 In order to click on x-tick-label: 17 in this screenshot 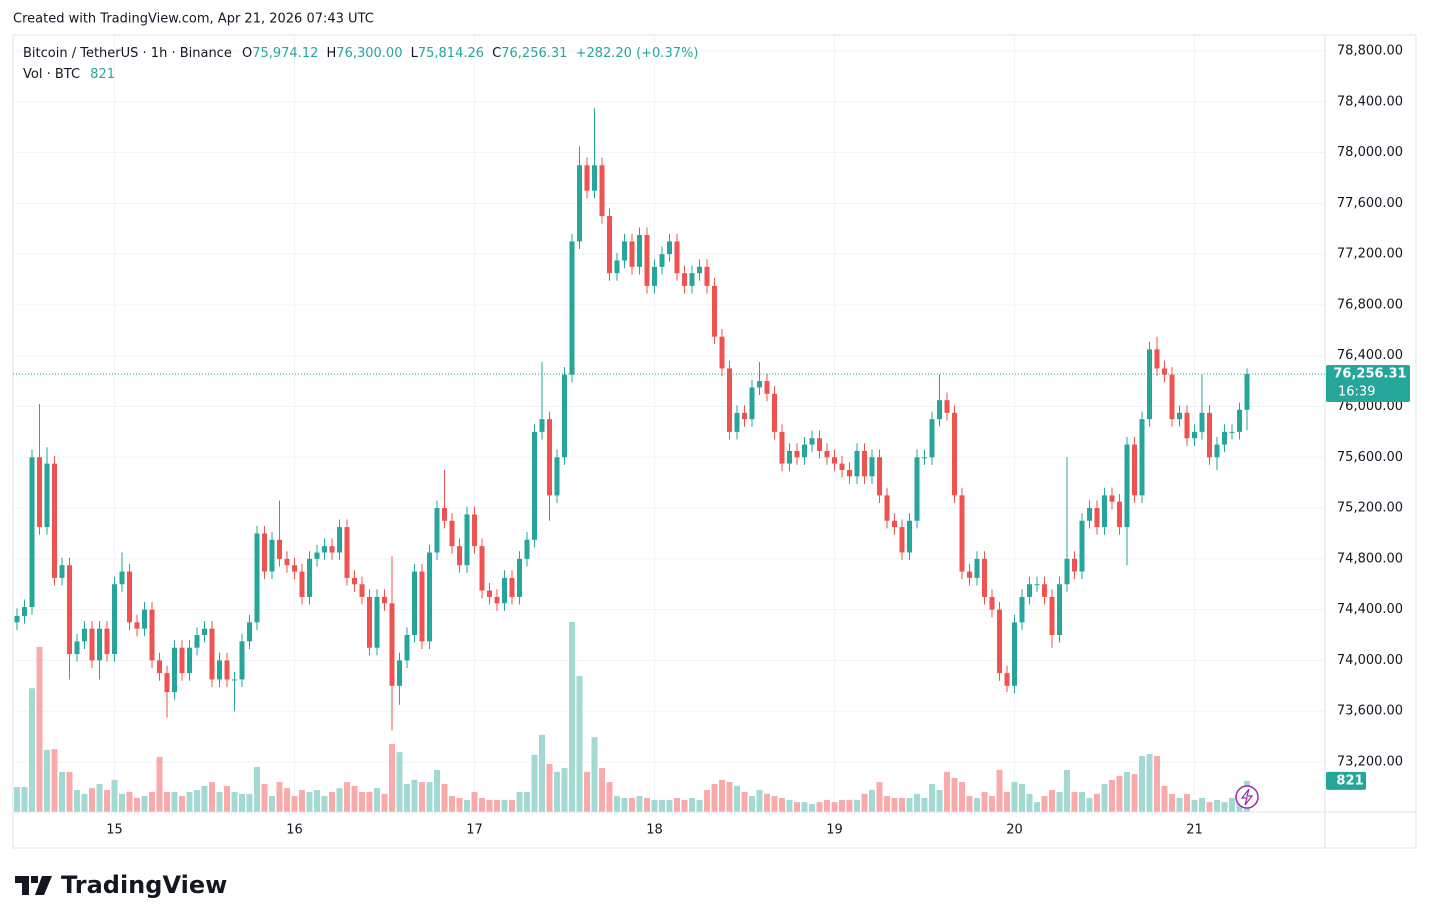, I will do `click(474, 830)`.